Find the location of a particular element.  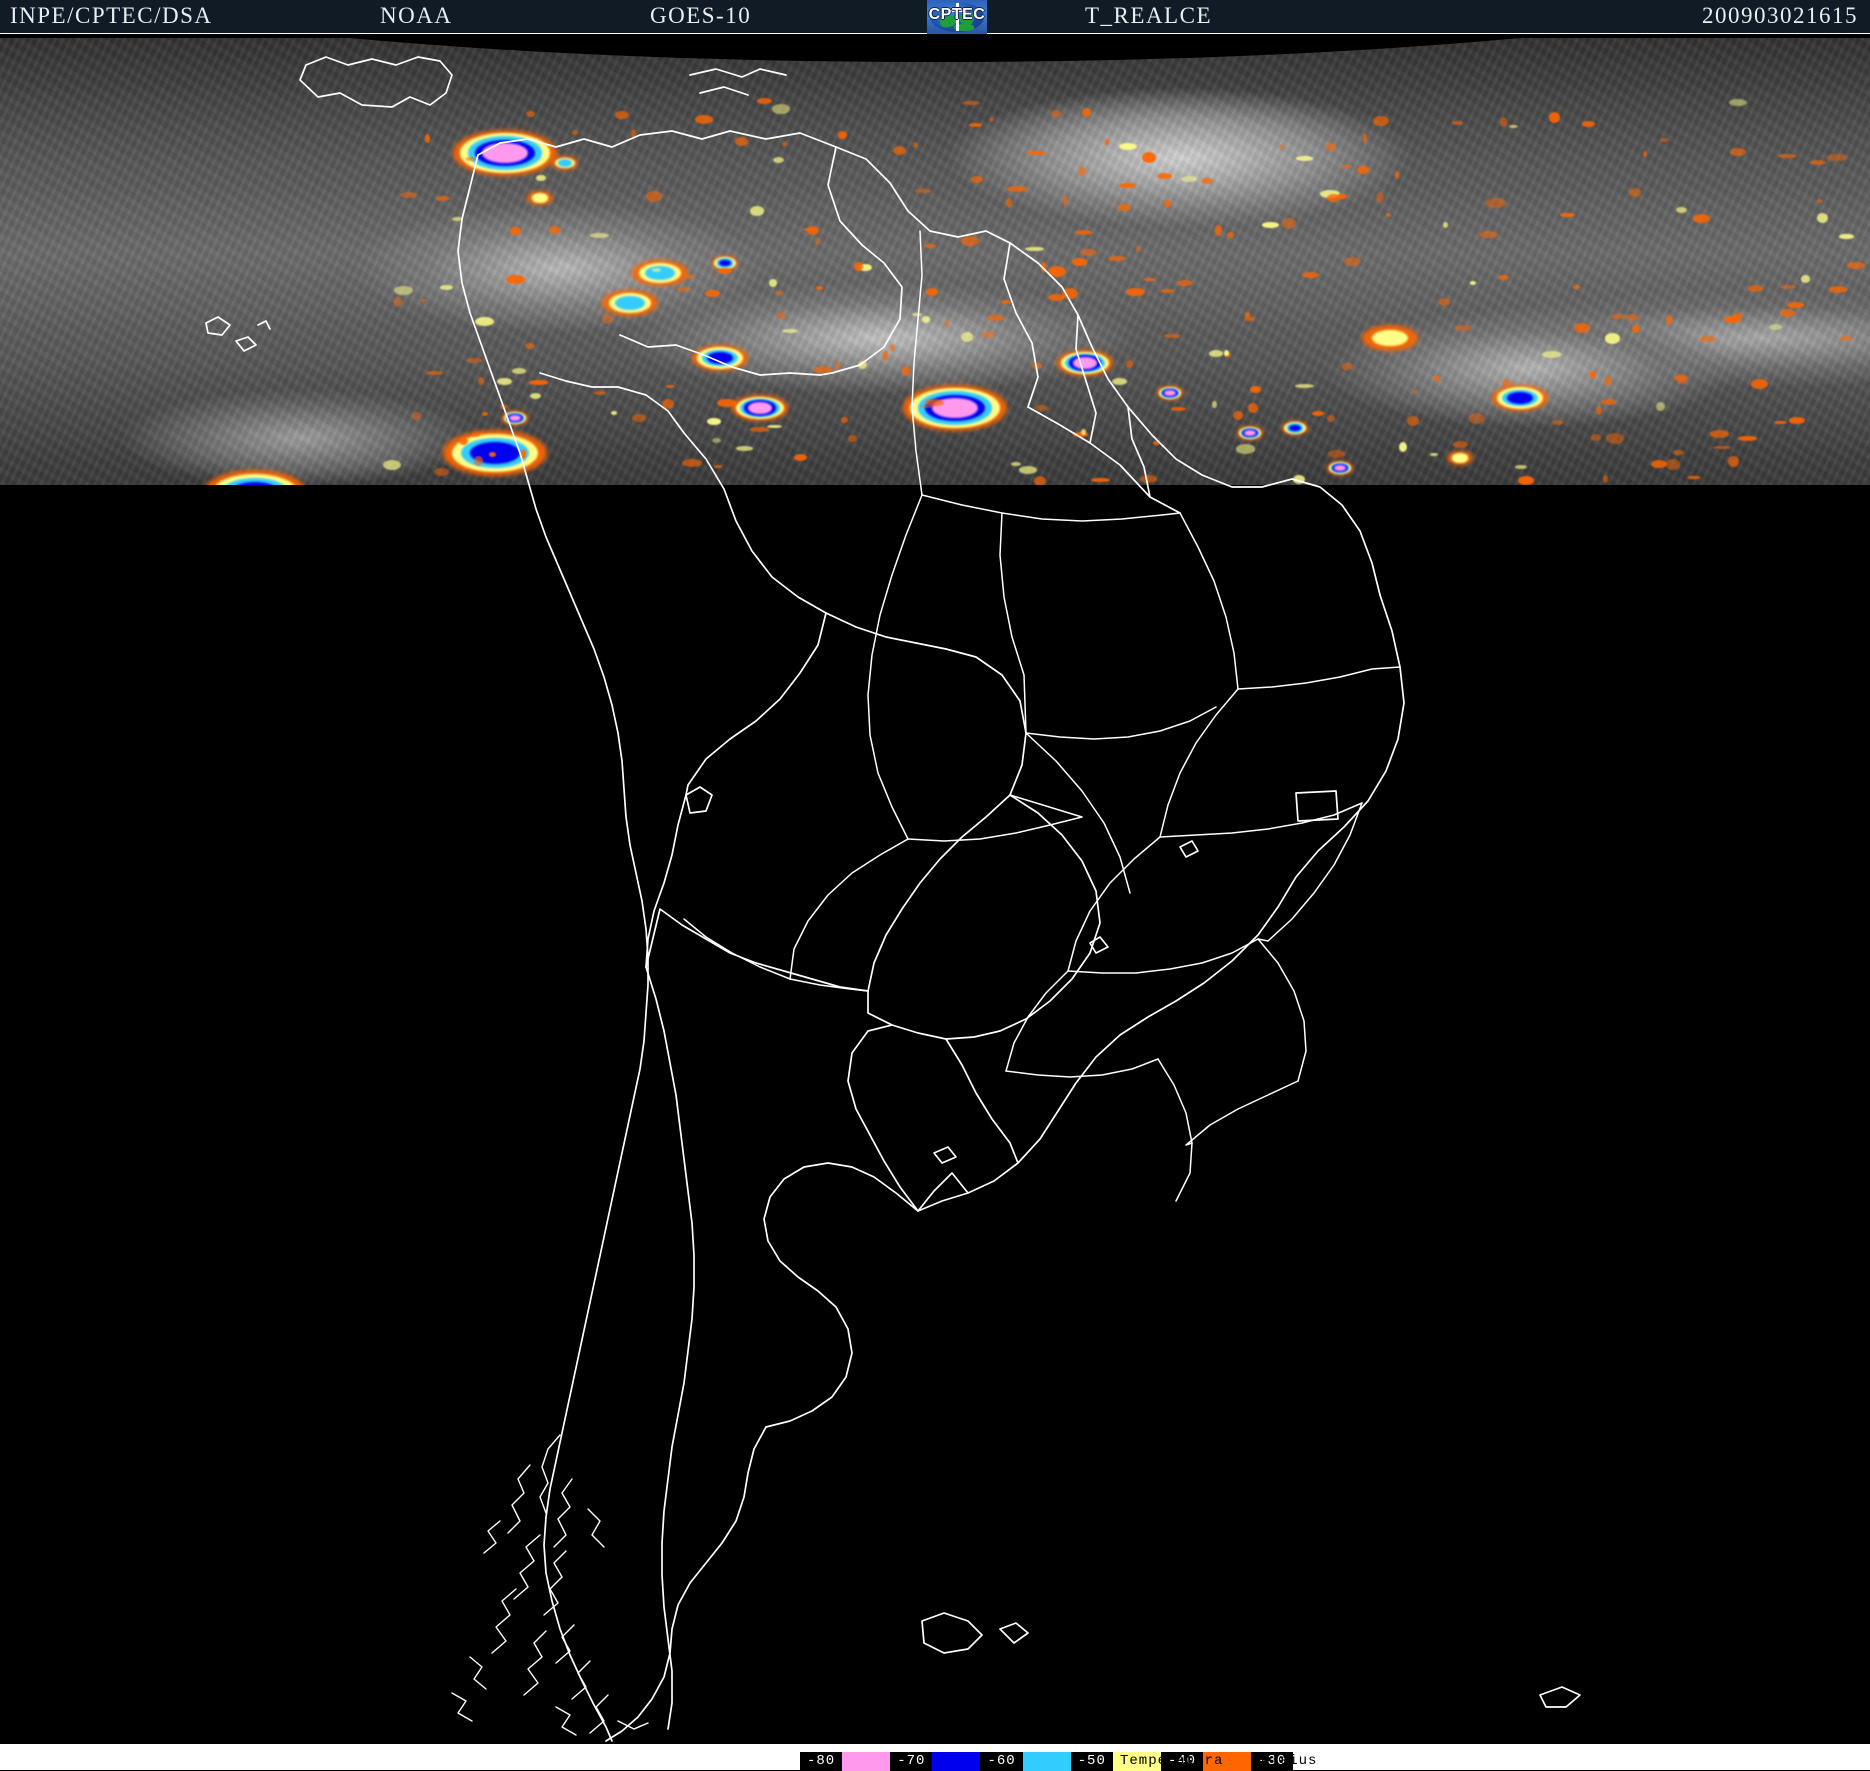

legend-tick-minus60: -60 is located at coordinates (1001, 1761).